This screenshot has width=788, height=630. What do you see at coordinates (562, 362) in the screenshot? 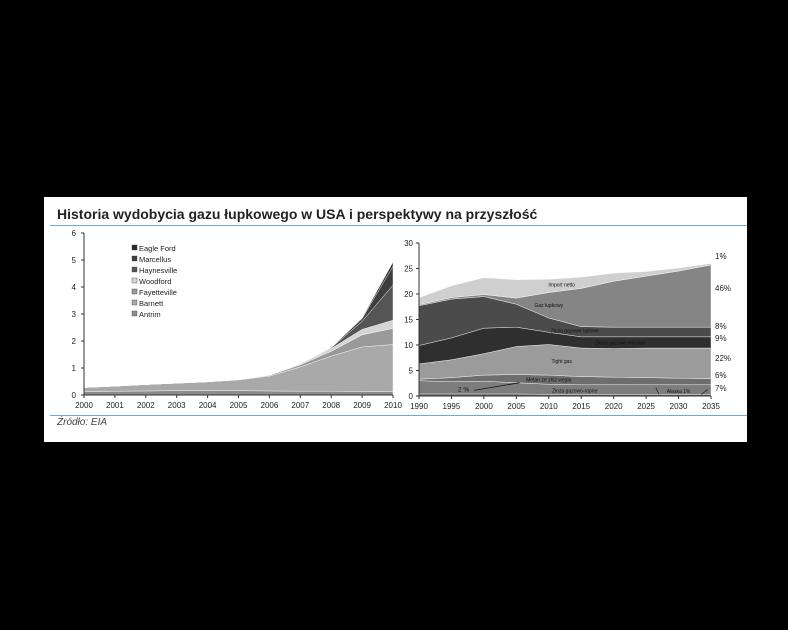
I see `band-label-tight-gas: Tight gas` at bounding box center [562, 362].